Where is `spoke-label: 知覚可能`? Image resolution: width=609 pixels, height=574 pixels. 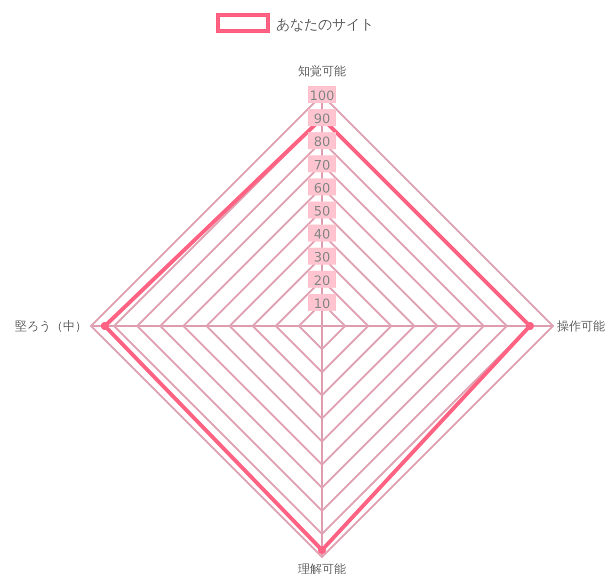 spoke-label: 知覚可能 is located at coordinates (322, 71).